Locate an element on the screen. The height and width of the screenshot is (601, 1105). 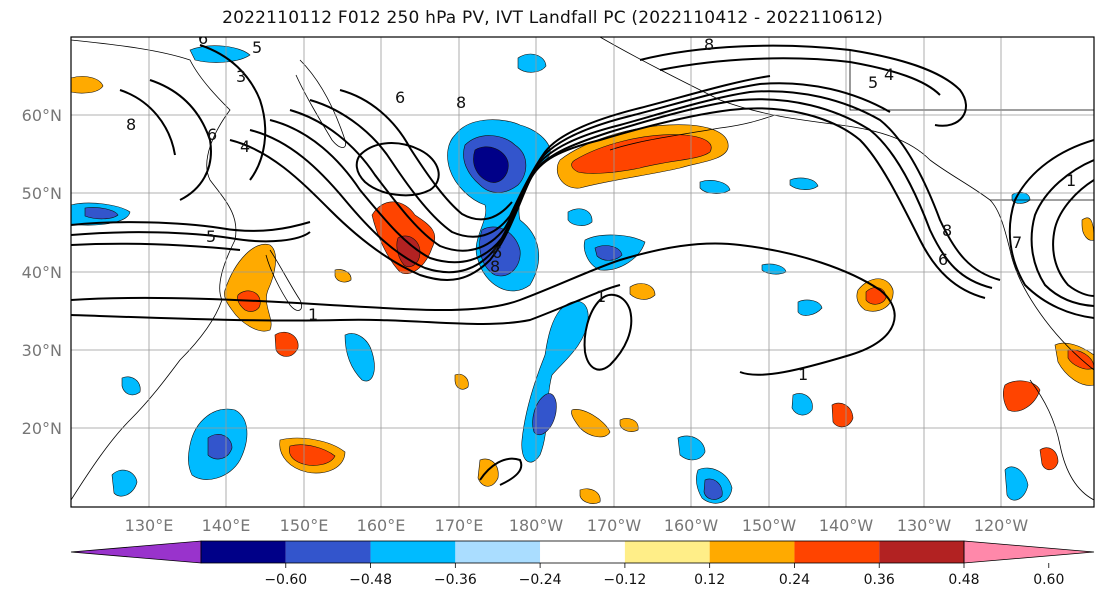
neg-anomaly-hawaii is located at coordinates (691, 448).